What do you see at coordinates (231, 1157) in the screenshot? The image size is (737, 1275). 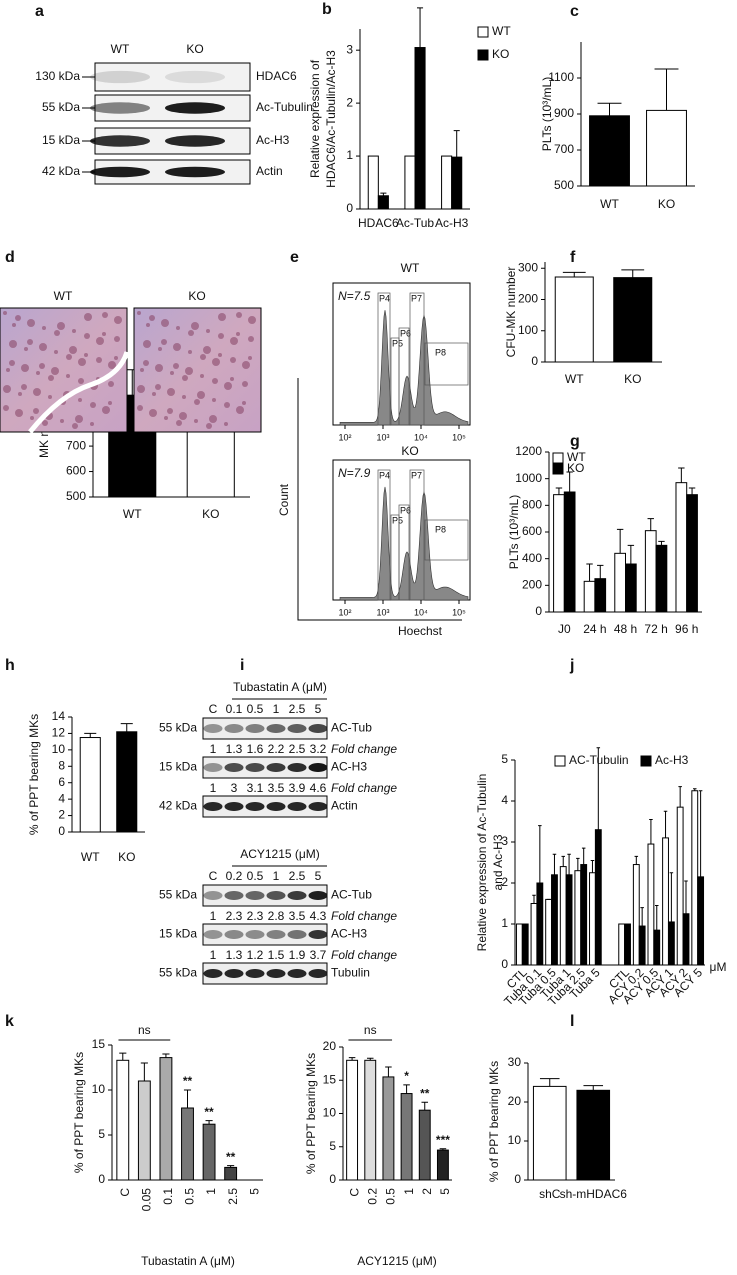 I see `significance: **` at bounding box center [231, 1157].